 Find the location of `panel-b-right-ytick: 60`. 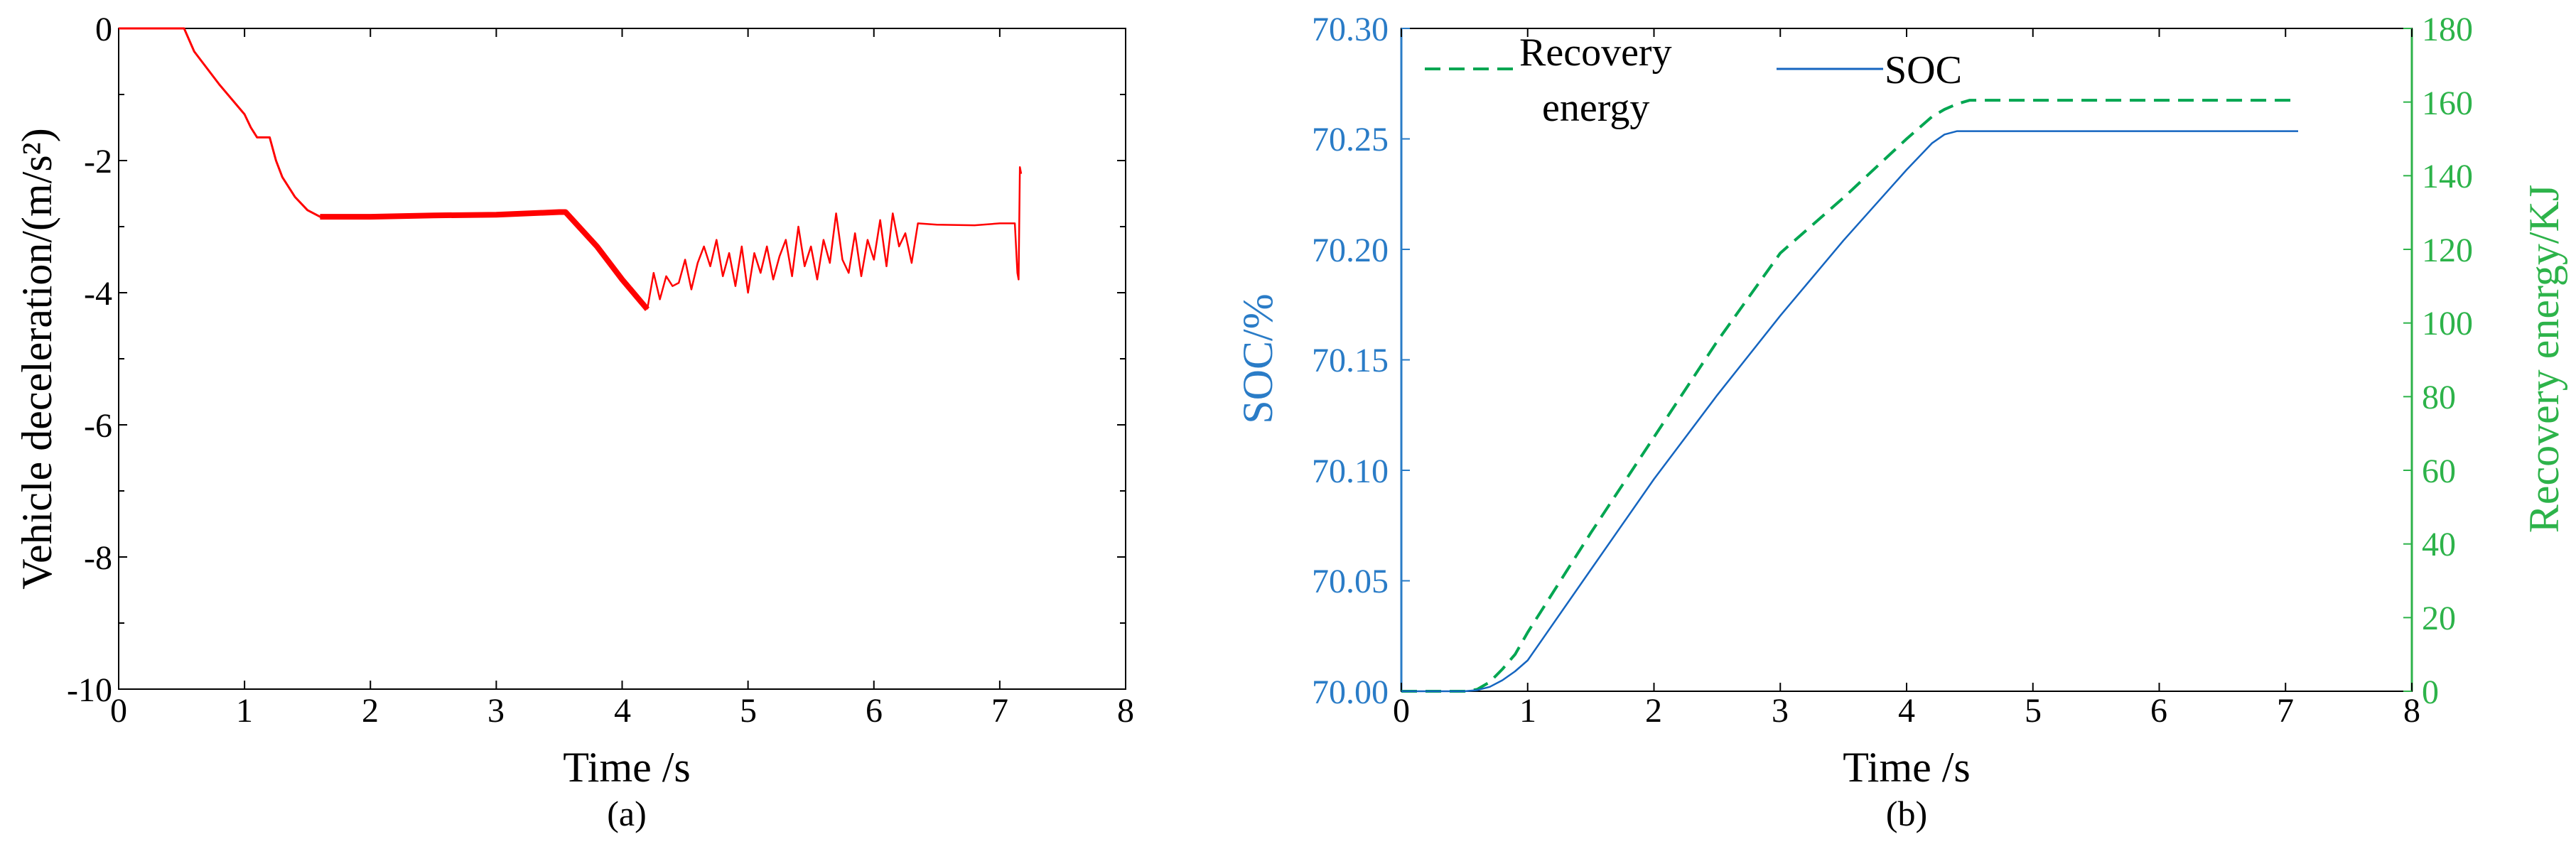

panel-b-right-ytick: 60 is located at coordinates (2439, 471).